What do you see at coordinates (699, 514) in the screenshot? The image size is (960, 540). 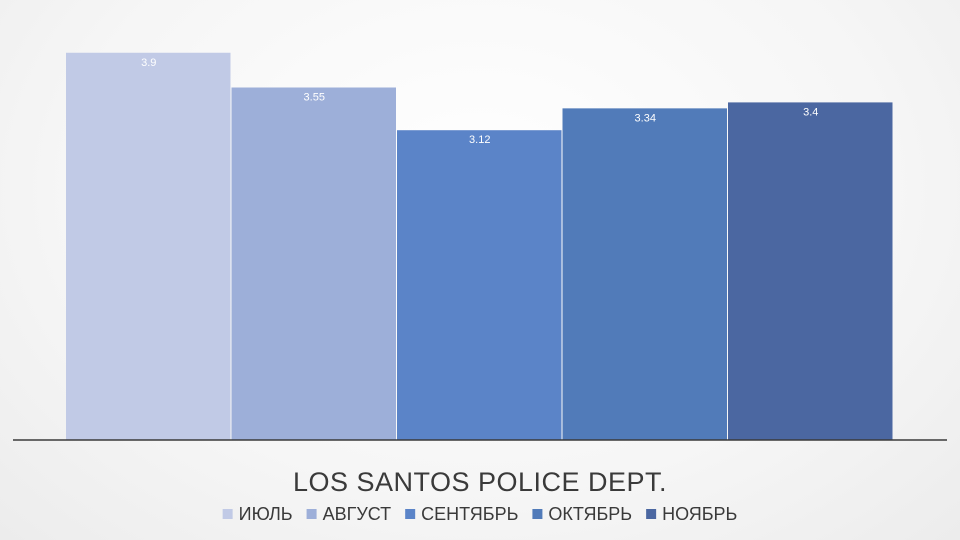 I see `legend-label-5: НОЯБРЬ` at bounding box center [699, 514].